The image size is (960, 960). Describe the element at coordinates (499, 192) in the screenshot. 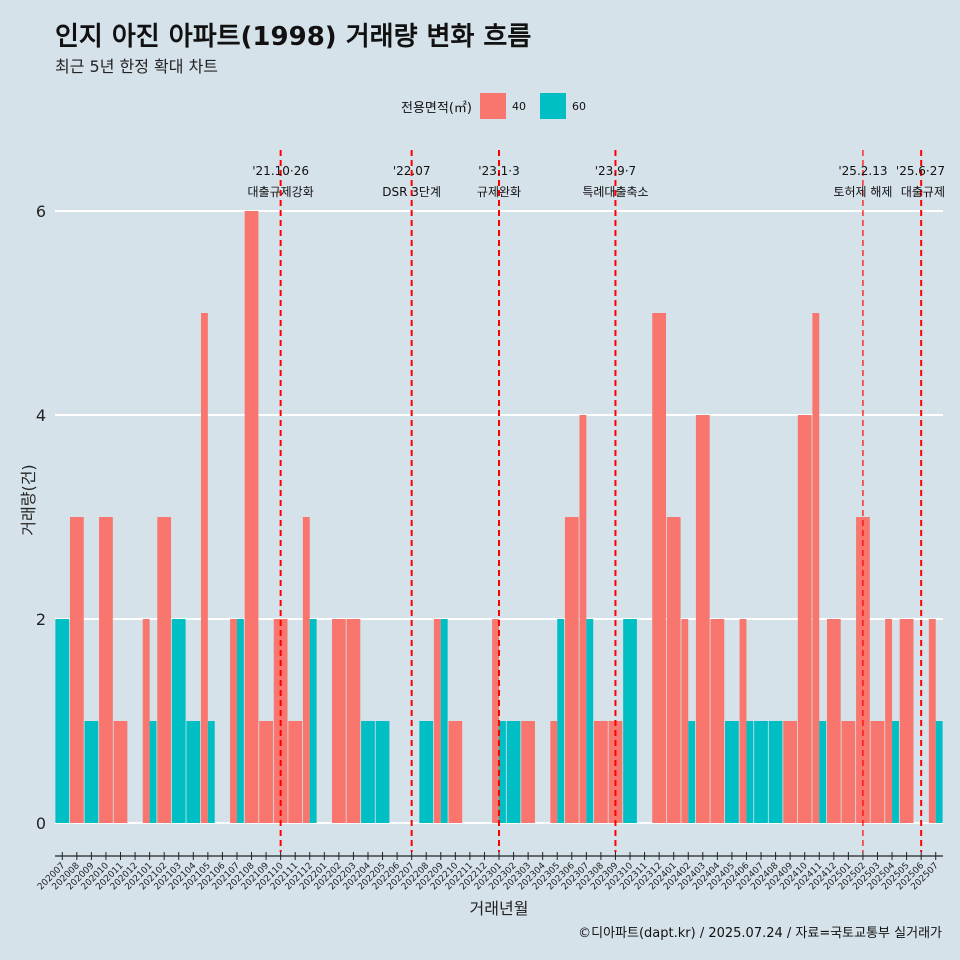

I see `event-label-202301: 규제완화` at that location.